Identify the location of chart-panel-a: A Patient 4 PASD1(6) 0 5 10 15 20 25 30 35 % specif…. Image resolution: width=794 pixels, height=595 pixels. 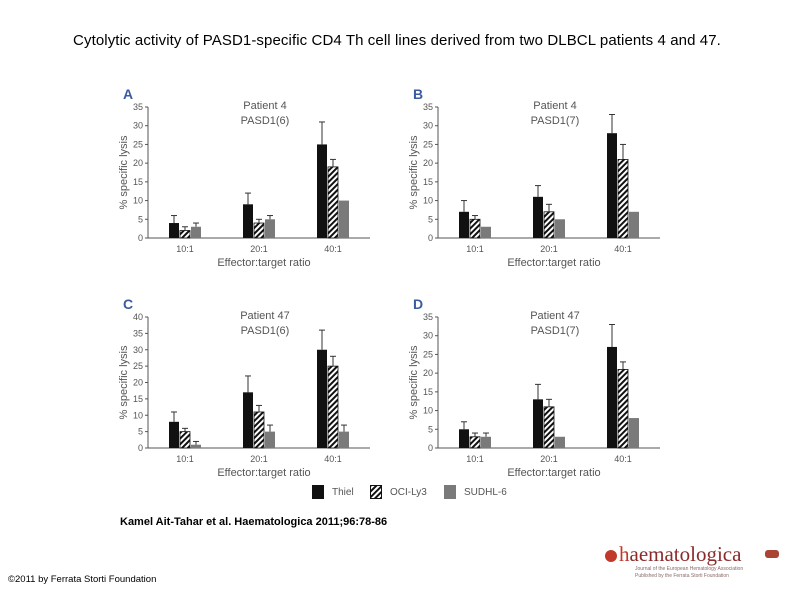
(245, 178).